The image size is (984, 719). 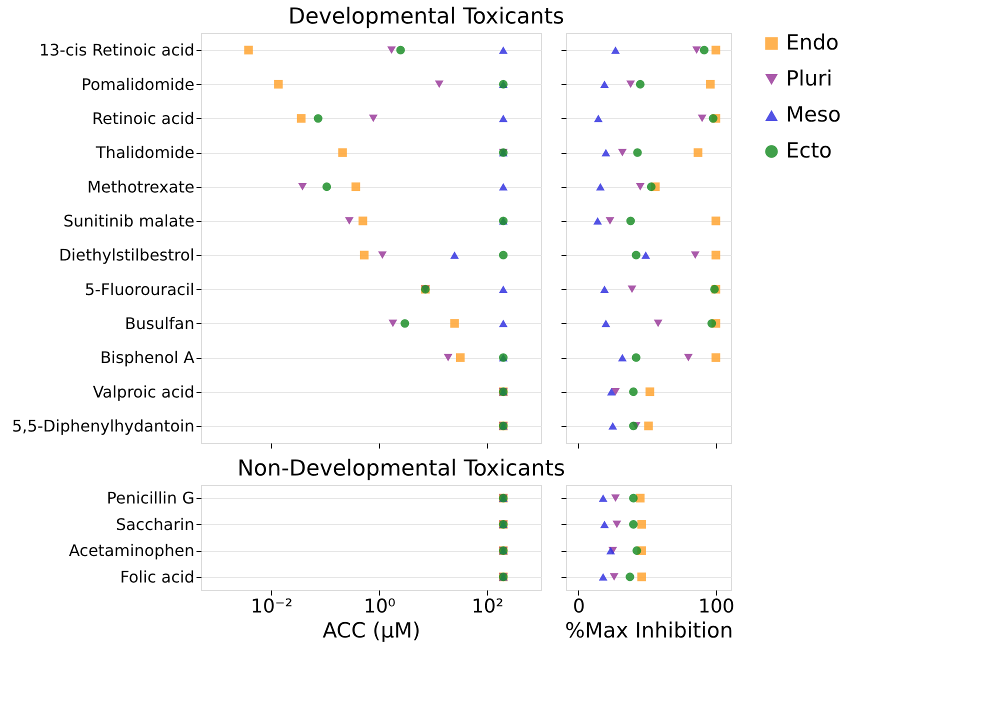 I want to click on chart-title: Non-Developmental Toxicants, so click(x=401, y=469).